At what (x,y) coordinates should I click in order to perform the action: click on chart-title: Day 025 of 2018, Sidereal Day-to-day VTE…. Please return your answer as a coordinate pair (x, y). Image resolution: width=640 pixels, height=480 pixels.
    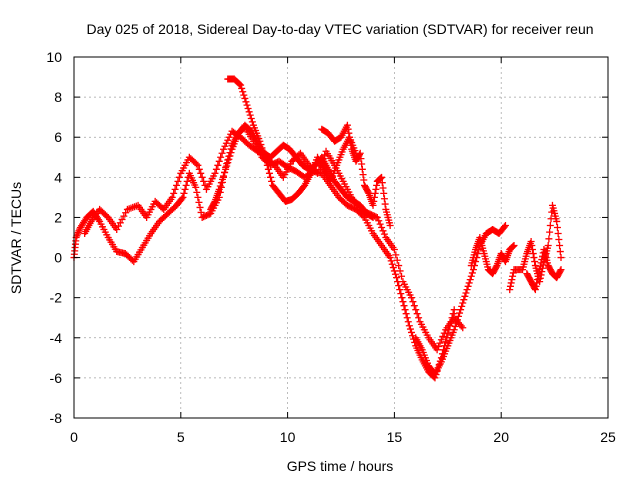
    Looking at the image, I should click on (339, 29).